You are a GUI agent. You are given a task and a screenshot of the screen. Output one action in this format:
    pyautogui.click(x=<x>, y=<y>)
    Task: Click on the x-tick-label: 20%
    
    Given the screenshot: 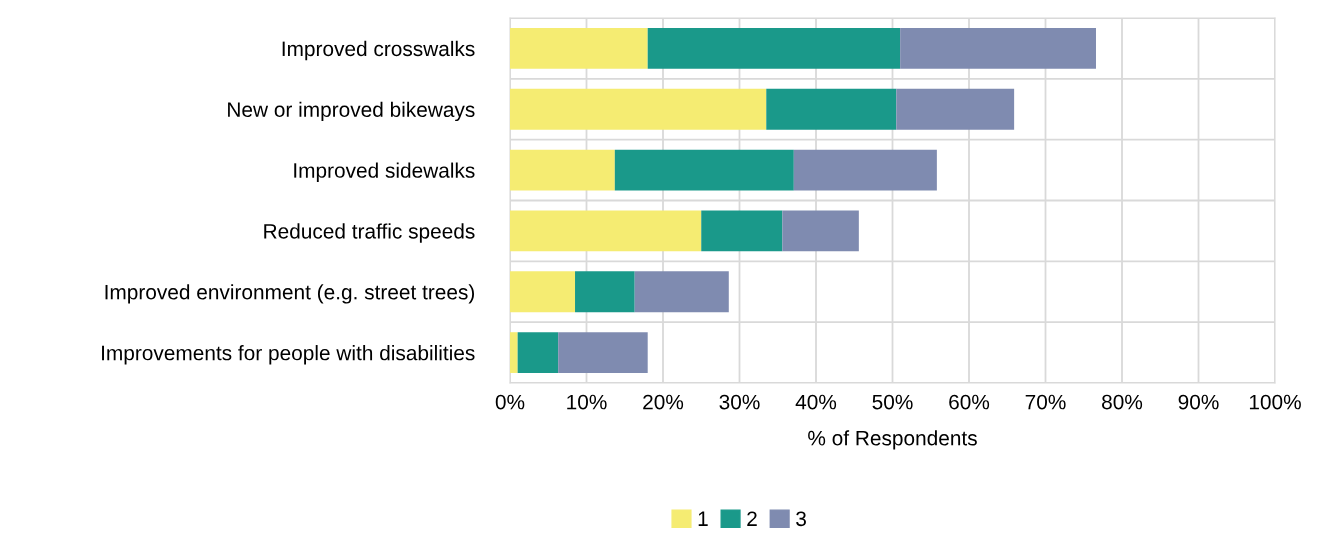 What is the action you would take?
    pyautogui.click(x=663, y=402)
    